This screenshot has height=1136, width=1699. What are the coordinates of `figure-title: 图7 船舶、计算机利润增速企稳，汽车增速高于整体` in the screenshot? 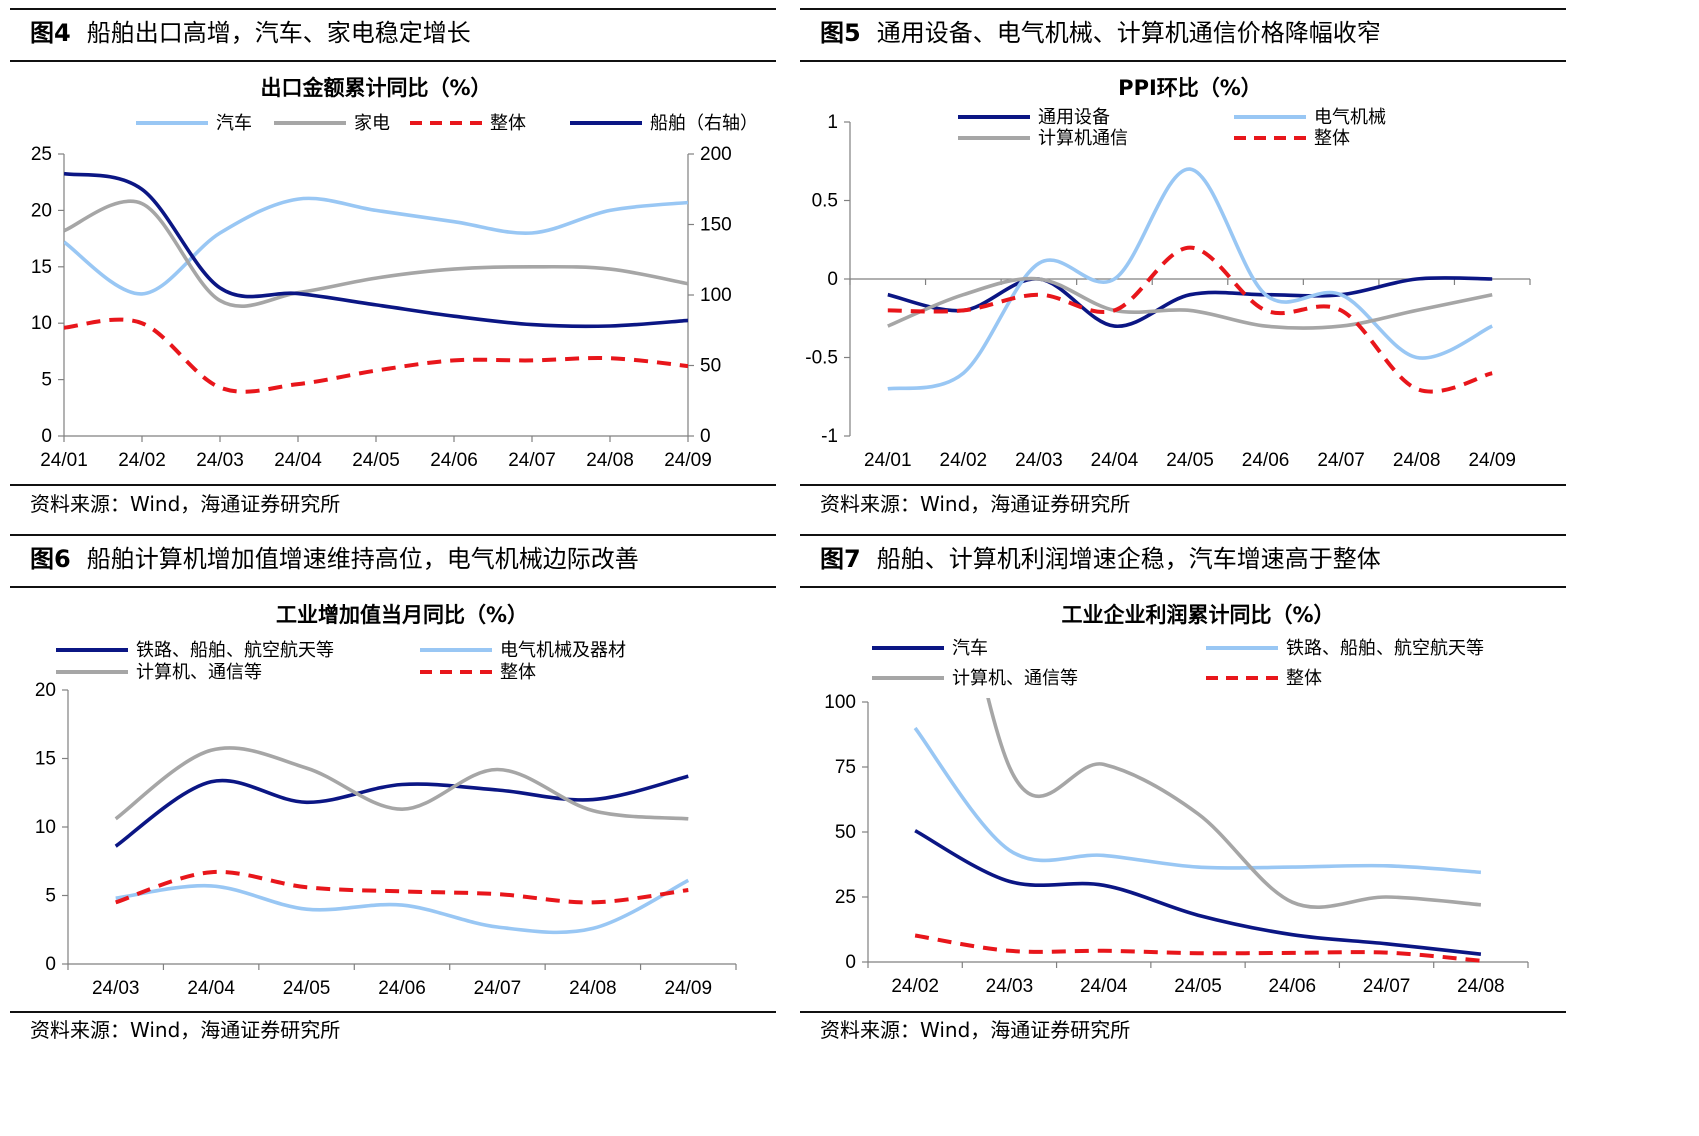 It's located at (1100, 559).